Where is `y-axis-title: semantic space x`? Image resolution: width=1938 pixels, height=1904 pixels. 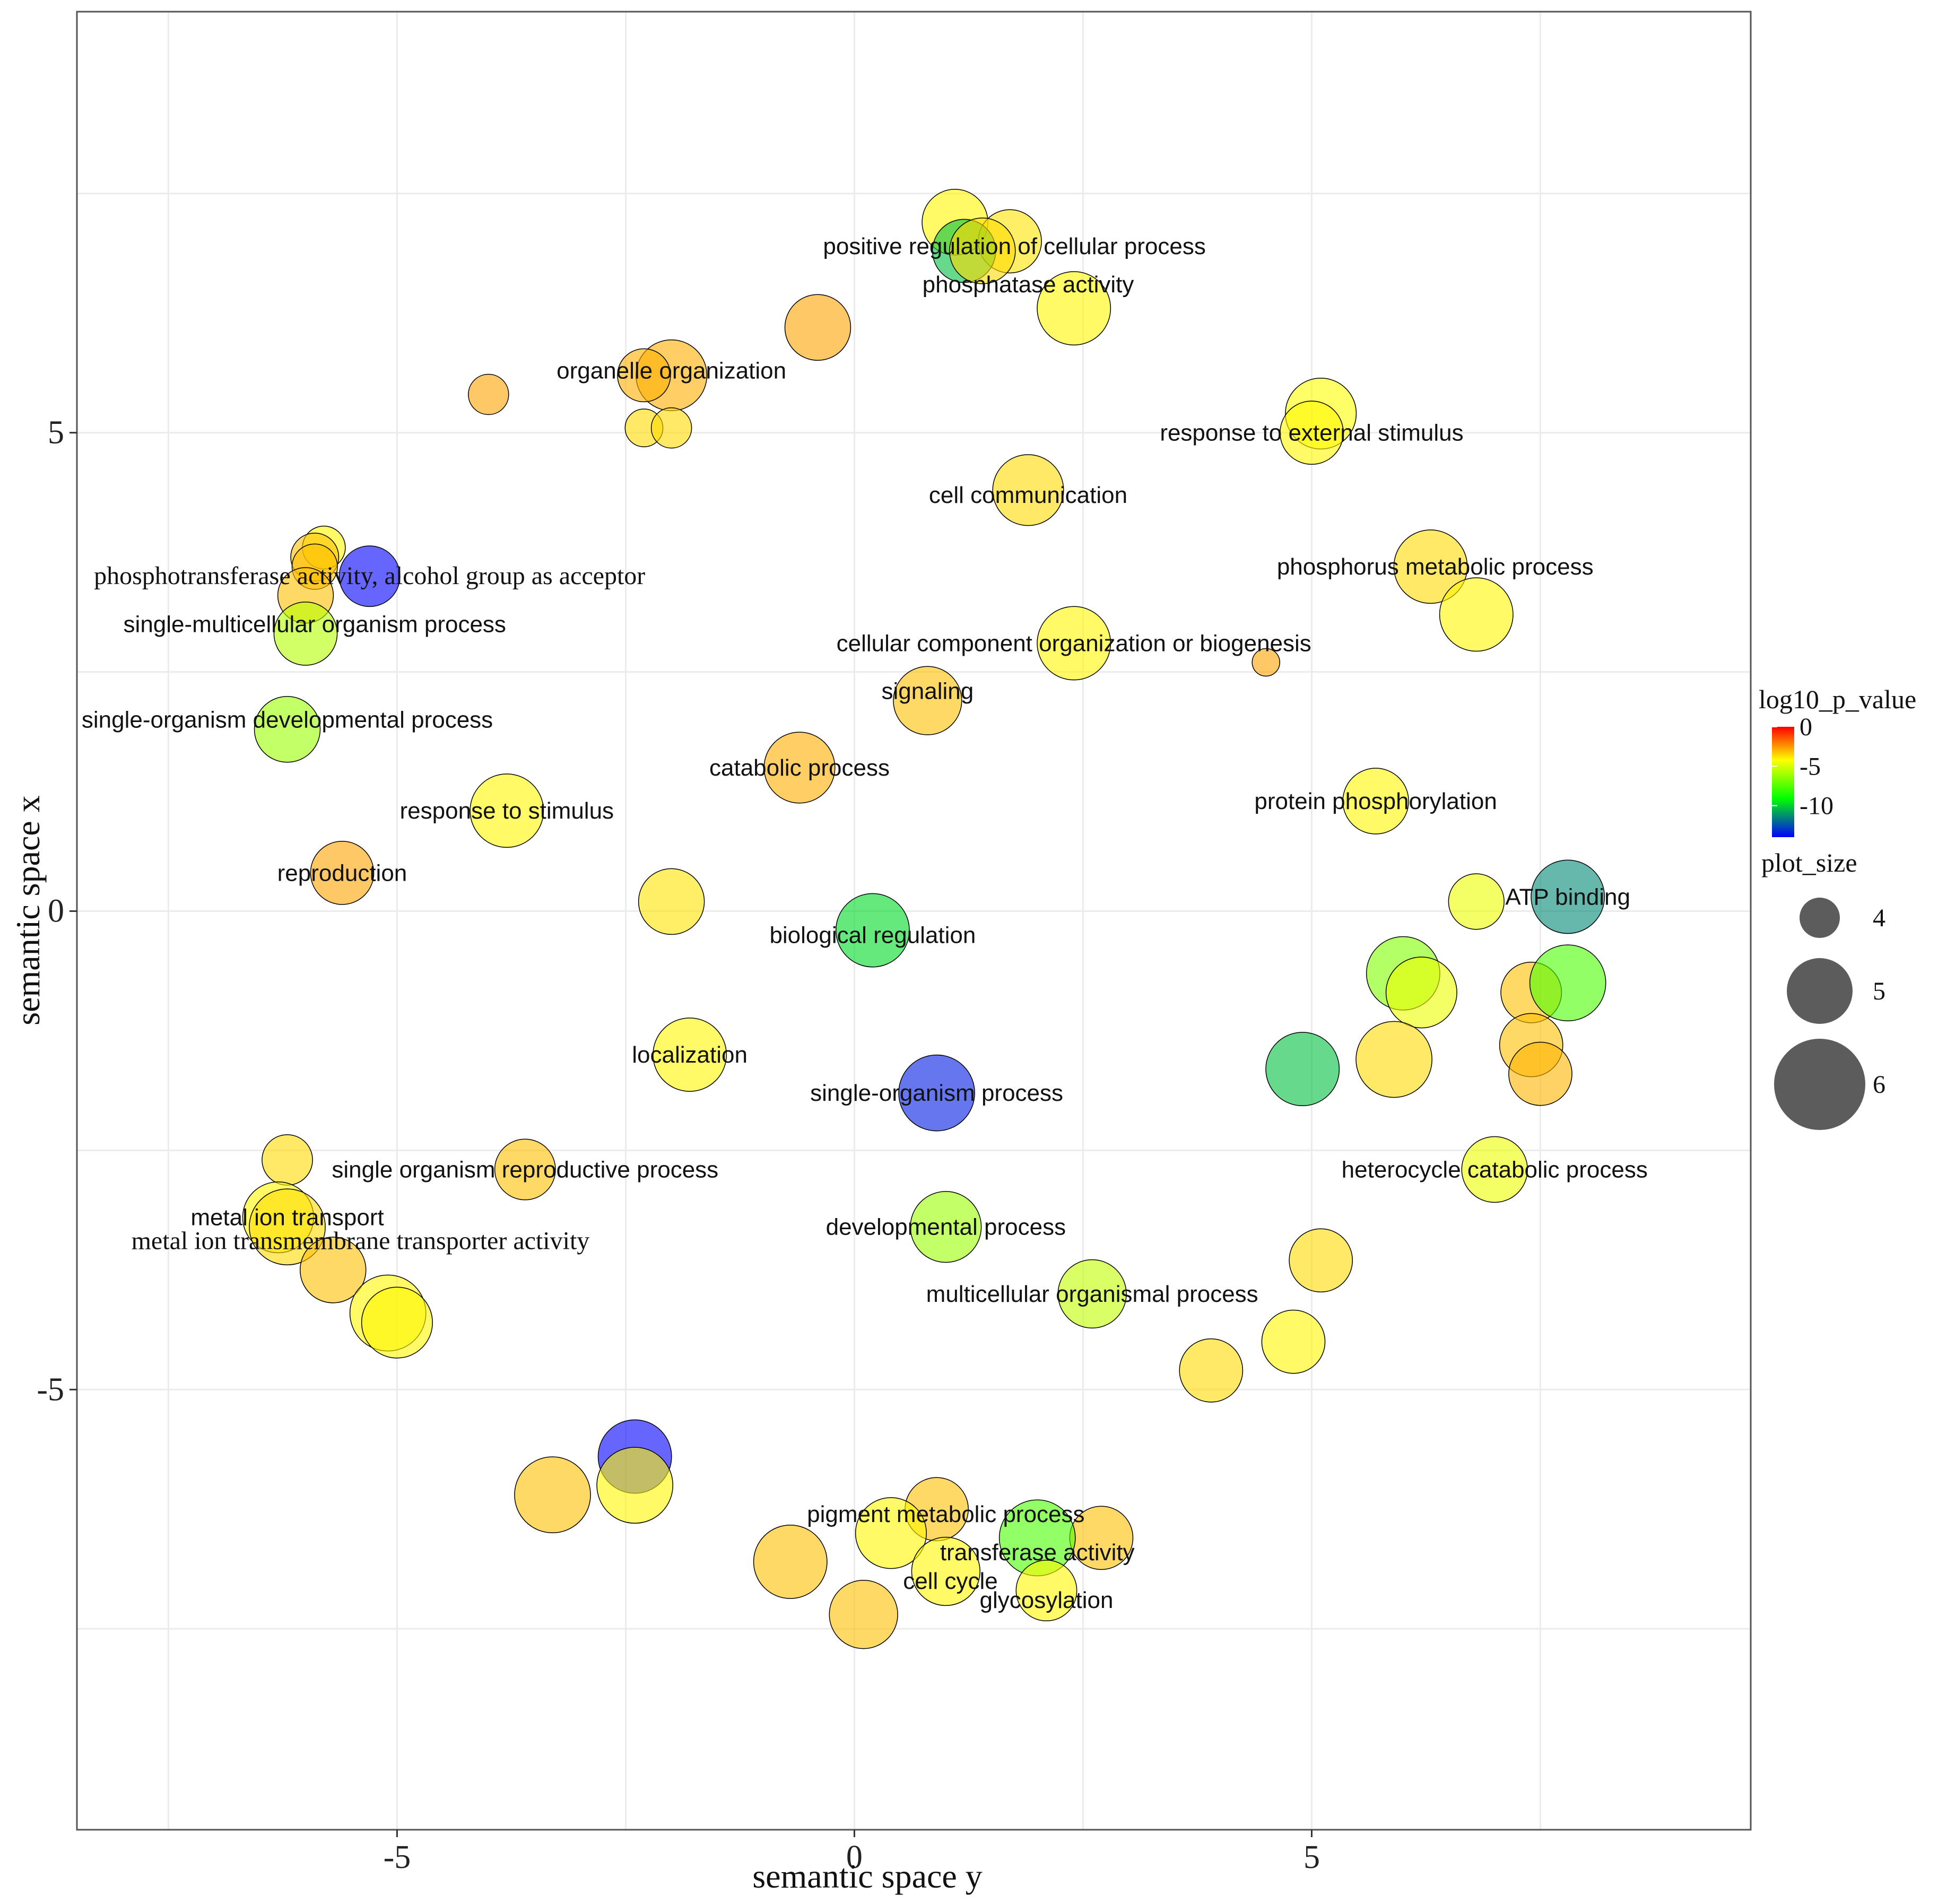
y-axis-title: semantic space x is located at coordinates (28, 910).